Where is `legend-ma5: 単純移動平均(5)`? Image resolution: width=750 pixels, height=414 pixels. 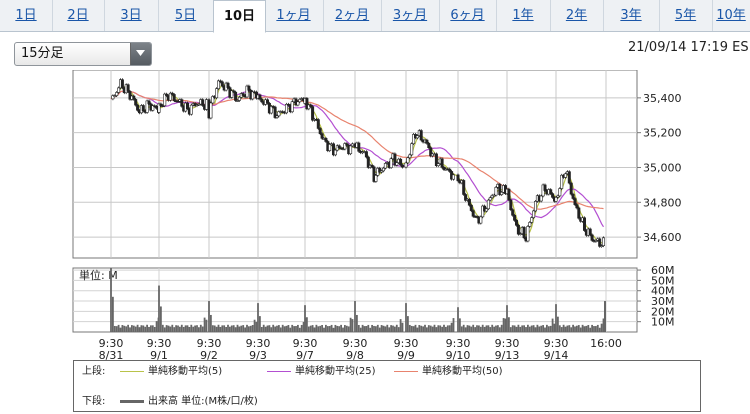
legend-ma5: 単純移動平均(5) is located at coordinates (171, 372).